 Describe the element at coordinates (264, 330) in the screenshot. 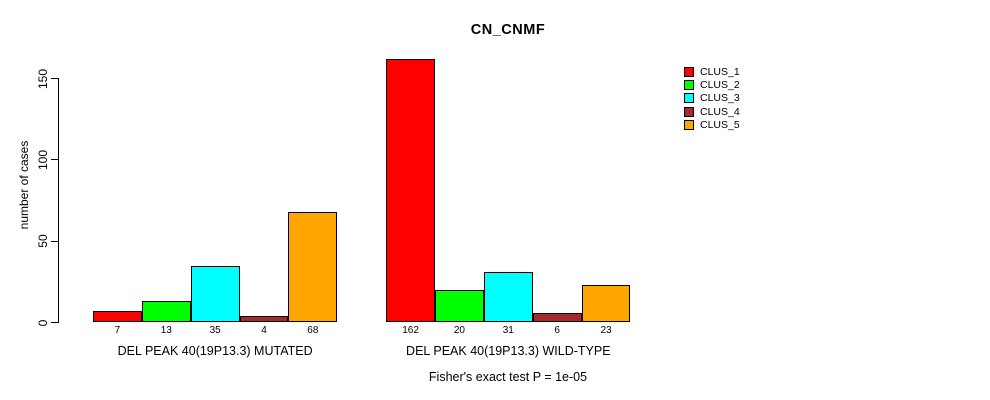

I see `bar-value-label: 4` at that location.